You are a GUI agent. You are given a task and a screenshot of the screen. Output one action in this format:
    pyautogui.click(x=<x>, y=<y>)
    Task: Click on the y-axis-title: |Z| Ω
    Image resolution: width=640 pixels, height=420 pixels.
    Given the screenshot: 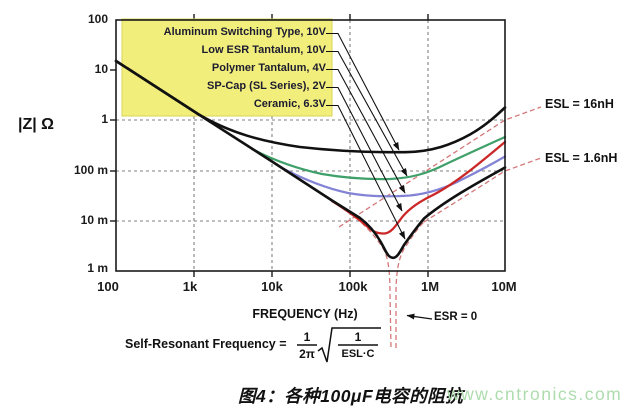 What is the action you would take?
    pyautogui.click(x=36, y=124)
    